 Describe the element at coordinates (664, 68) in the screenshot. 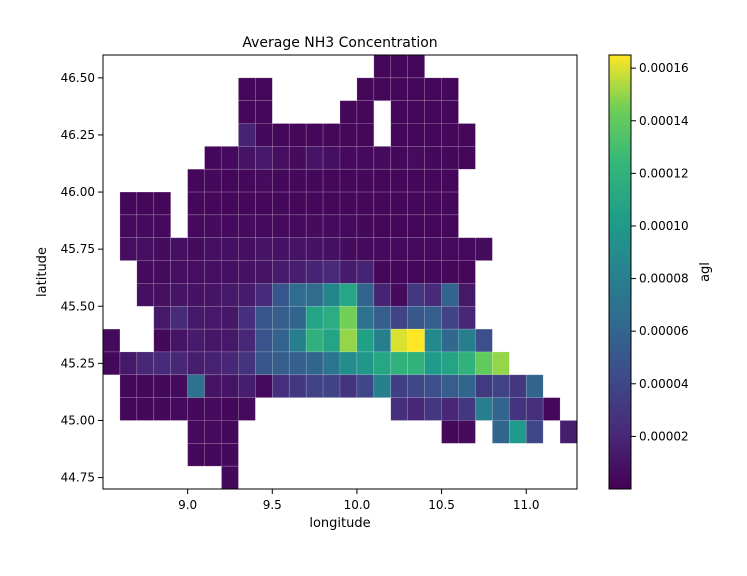

I see `colorbar-tick-label: 0.00016` at that location.